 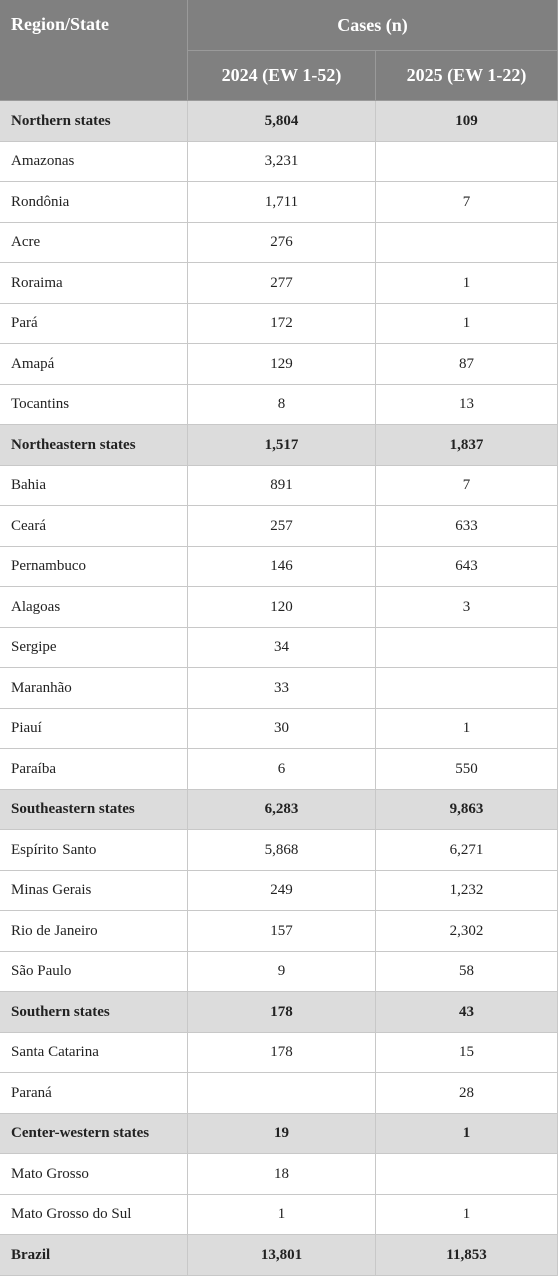 What do you see at coordinates (466, 1254) in the screenshot?
I see `cell-text: 11,853` at bounding box center [466, 1254].